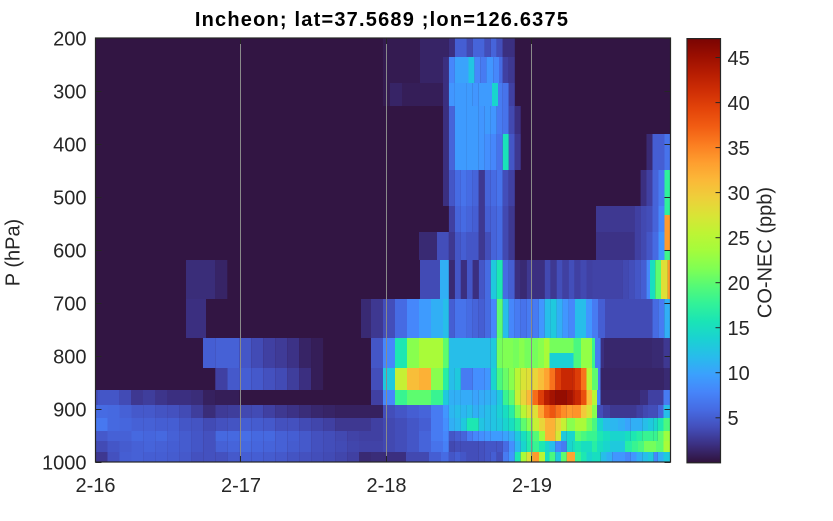 The image size is (833, 521). Describe the element at coordinates (739, 329) in the screenshot. I see `svg-text: 15` at that location.